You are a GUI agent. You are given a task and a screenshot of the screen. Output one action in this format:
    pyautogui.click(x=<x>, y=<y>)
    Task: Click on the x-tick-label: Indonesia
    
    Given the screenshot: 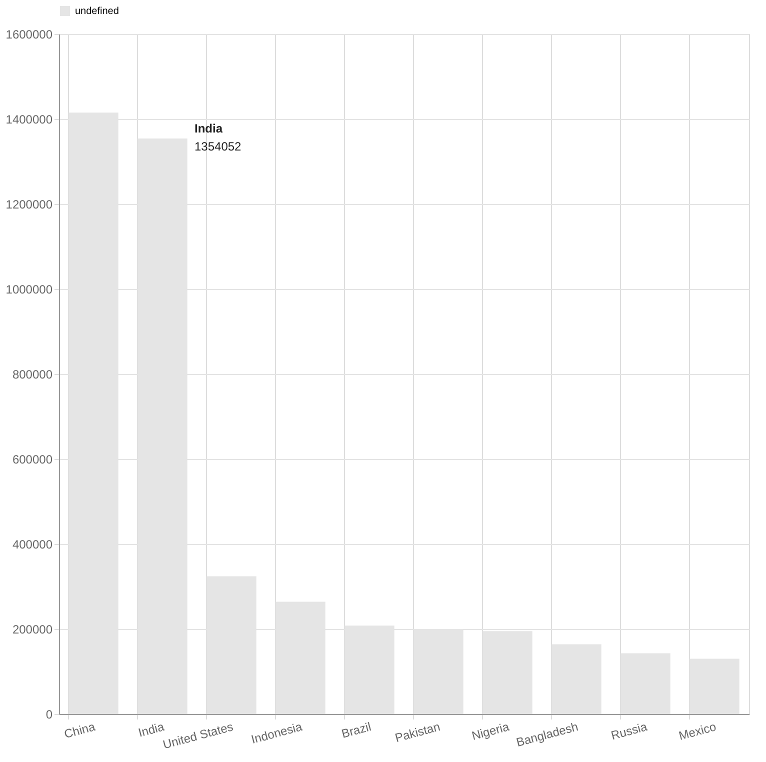 What is the action you would take?
    pyautogui.click(x=277, y=733)
    